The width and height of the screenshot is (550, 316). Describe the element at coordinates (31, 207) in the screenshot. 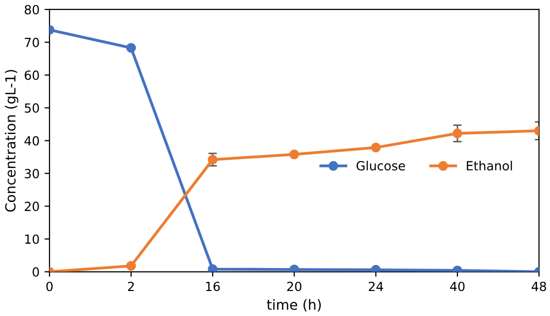

I see `y-tick-label: 20` at that location.